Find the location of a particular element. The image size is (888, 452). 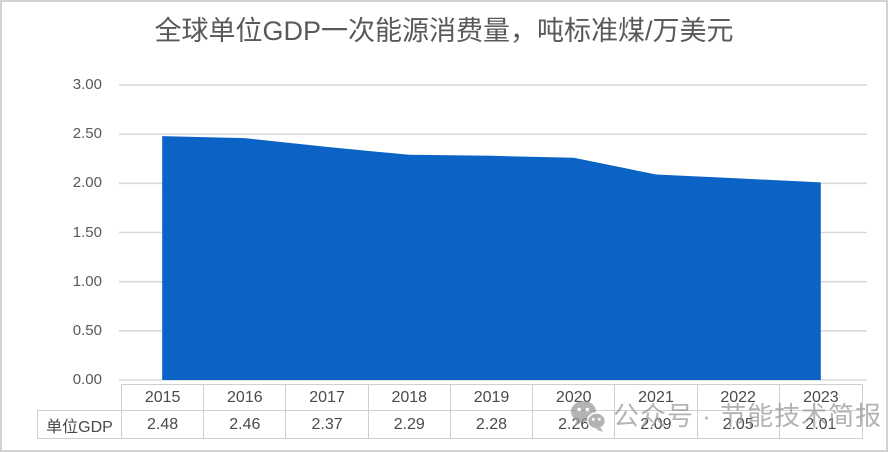

y-axis-tick-label: 1.50 is located at coordinates (87, 232).